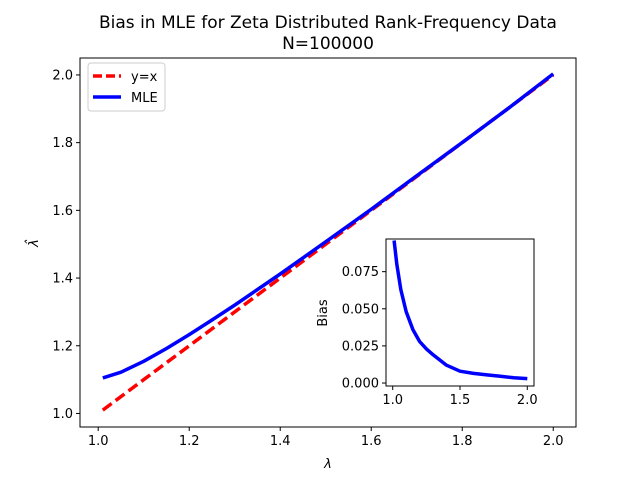 The image size is (640, 480). What do you see at coordinates (62, 346) in the screenshot?
I see `y-tick-label: 1.2` at bounding box center [62, 346].